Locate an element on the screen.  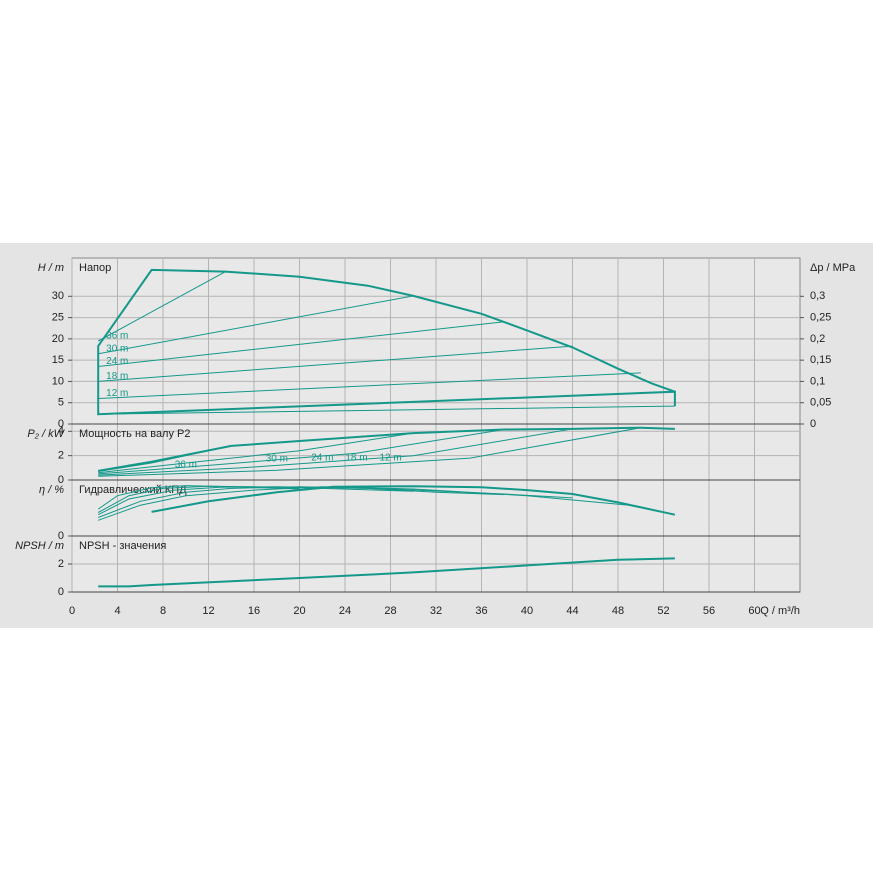
x-tick-label: 32 is located at coordinates (436, 611).